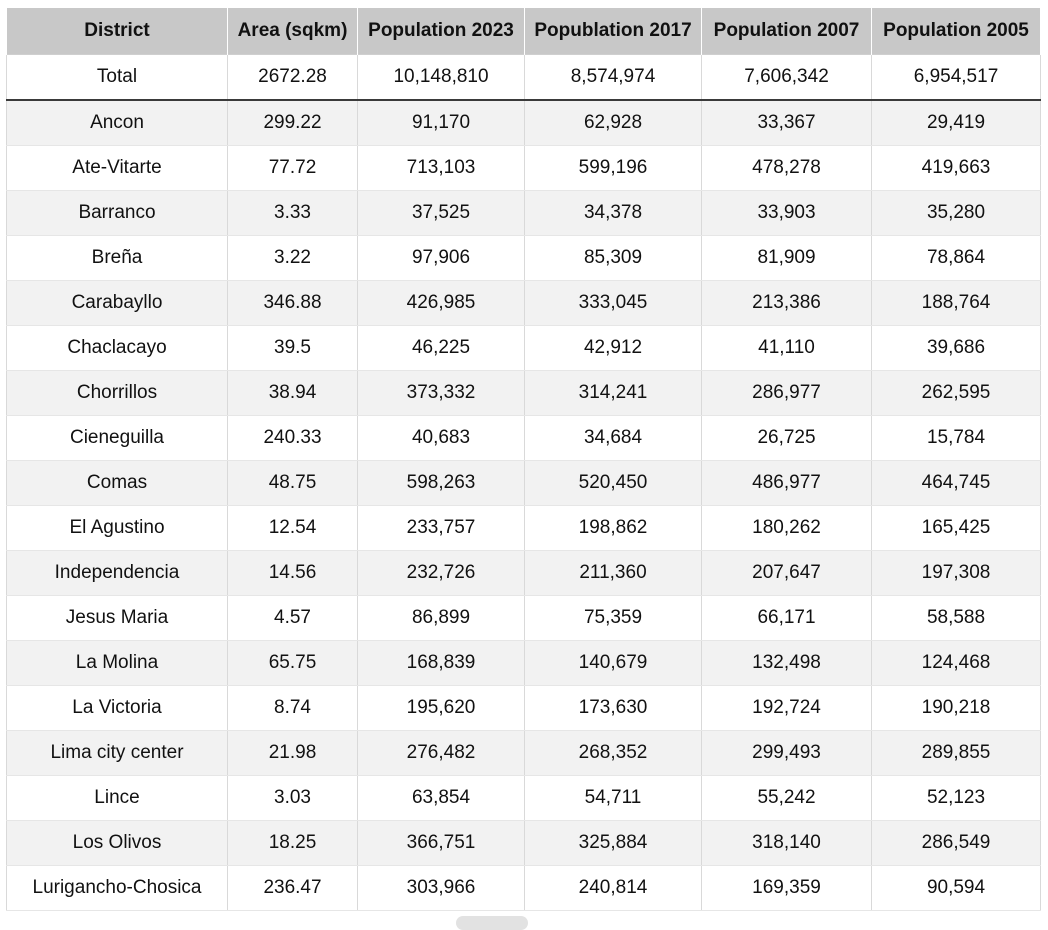 The height and width of the screenshot is (930, 1048). I want to click on table-cell: 21.98, so click(292, 753).